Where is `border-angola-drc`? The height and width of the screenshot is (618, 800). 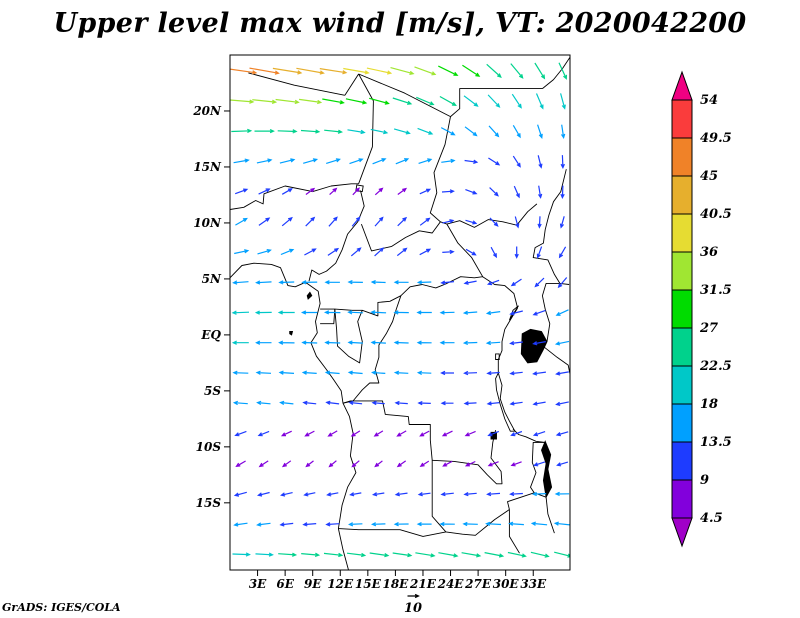
border-angola-drc is located at coordinates (387, 430).